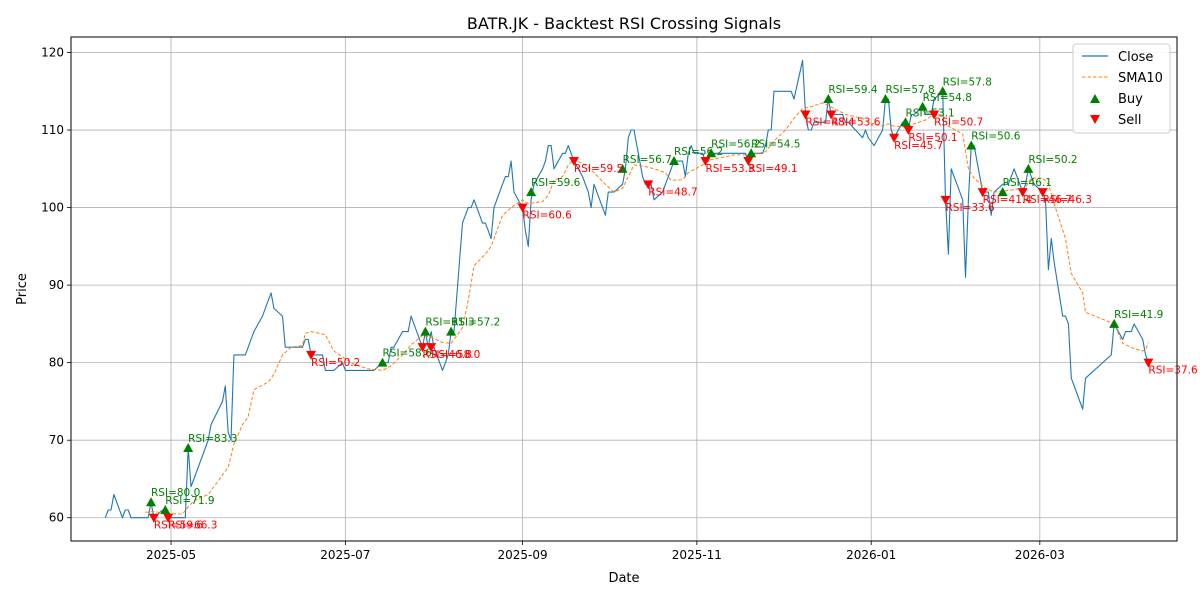 The image size is (1200, 600). What do you see at coordinates (971, 208) in the screenshot?
I see `sell-rsi-label: RSI=33.6` at bounding box center [971, 208].